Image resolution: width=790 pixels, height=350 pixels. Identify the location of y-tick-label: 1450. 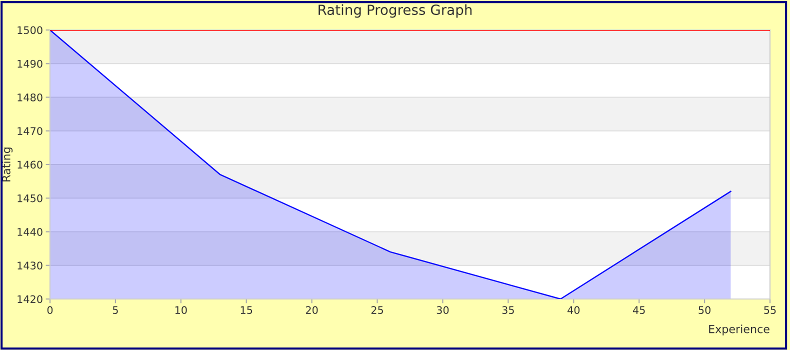
(30, 198).